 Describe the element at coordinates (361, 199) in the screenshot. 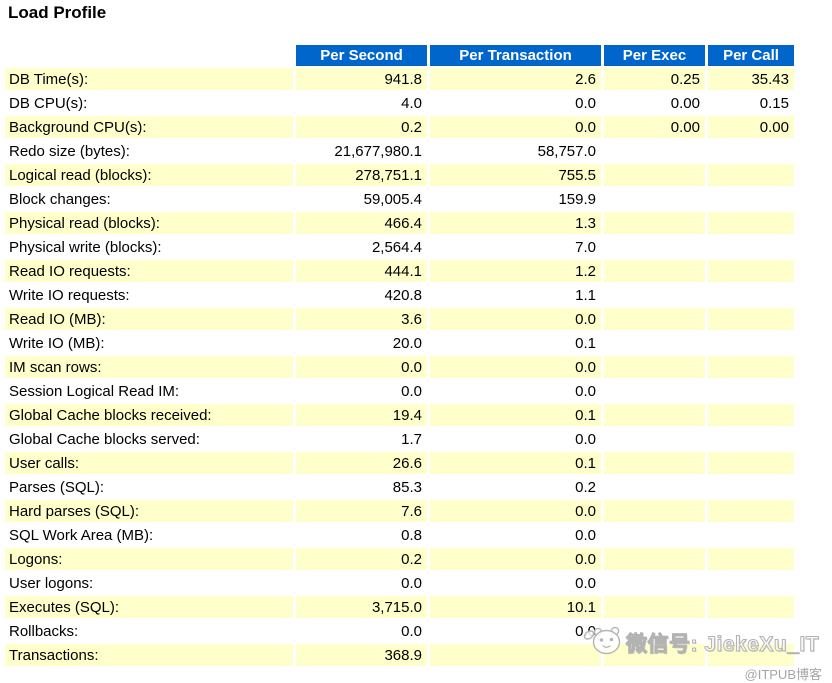

I see `cell-per-second: 59,005.4` at that location.